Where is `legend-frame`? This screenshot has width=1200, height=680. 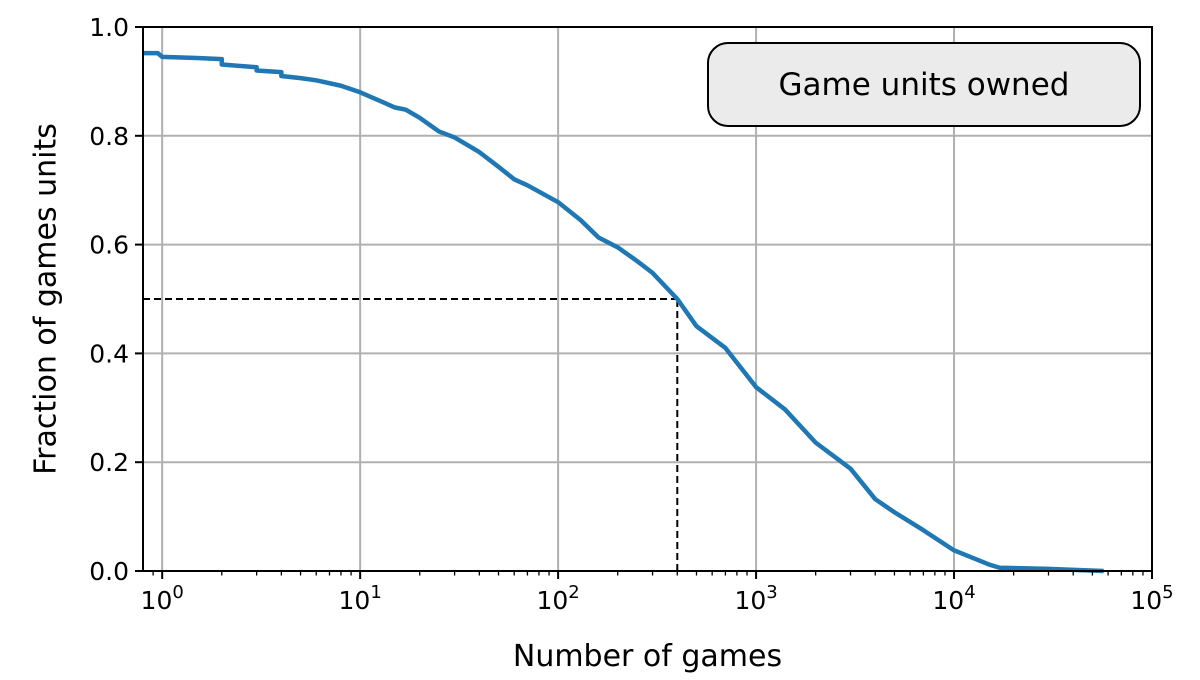 legend-frame is located at coordinates (924, 84).